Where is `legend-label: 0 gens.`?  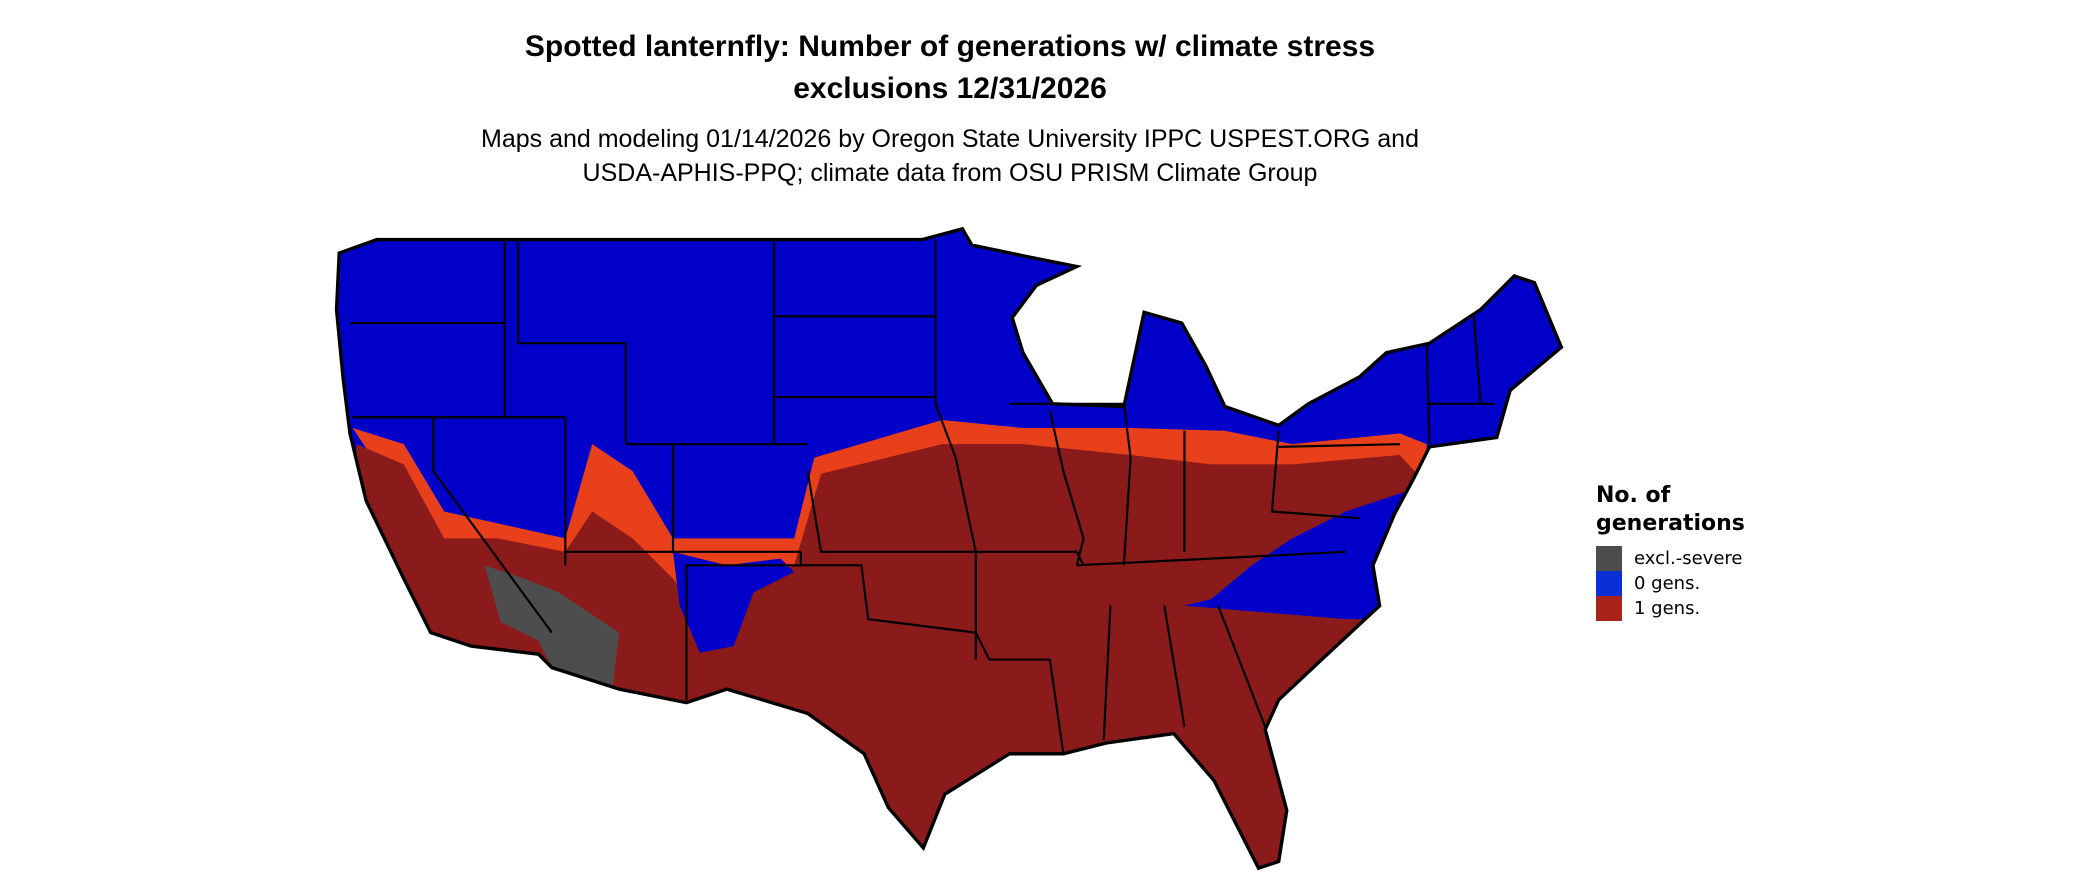
legend-label: 0 gens. is located at coordinates (1667, 583).